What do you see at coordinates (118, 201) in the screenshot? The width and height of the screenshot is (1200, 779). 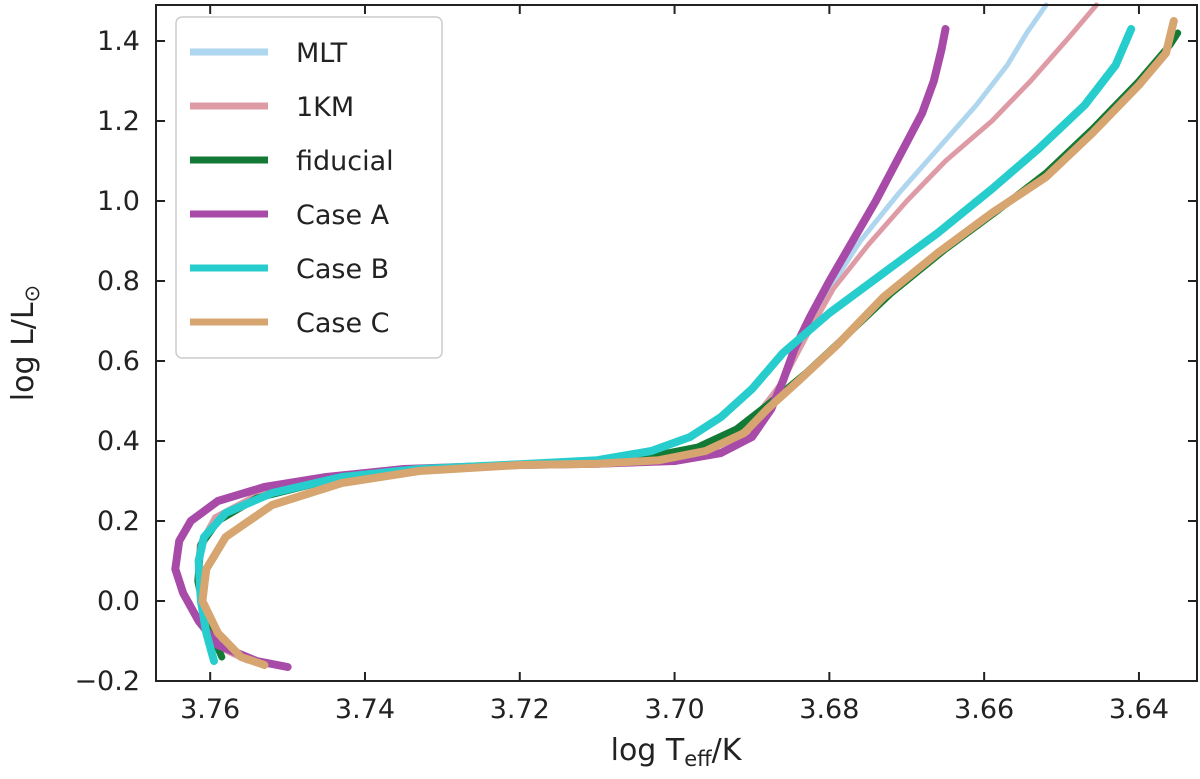 I see `y-tick-label: 1.0` at bounding box center [118, 201].